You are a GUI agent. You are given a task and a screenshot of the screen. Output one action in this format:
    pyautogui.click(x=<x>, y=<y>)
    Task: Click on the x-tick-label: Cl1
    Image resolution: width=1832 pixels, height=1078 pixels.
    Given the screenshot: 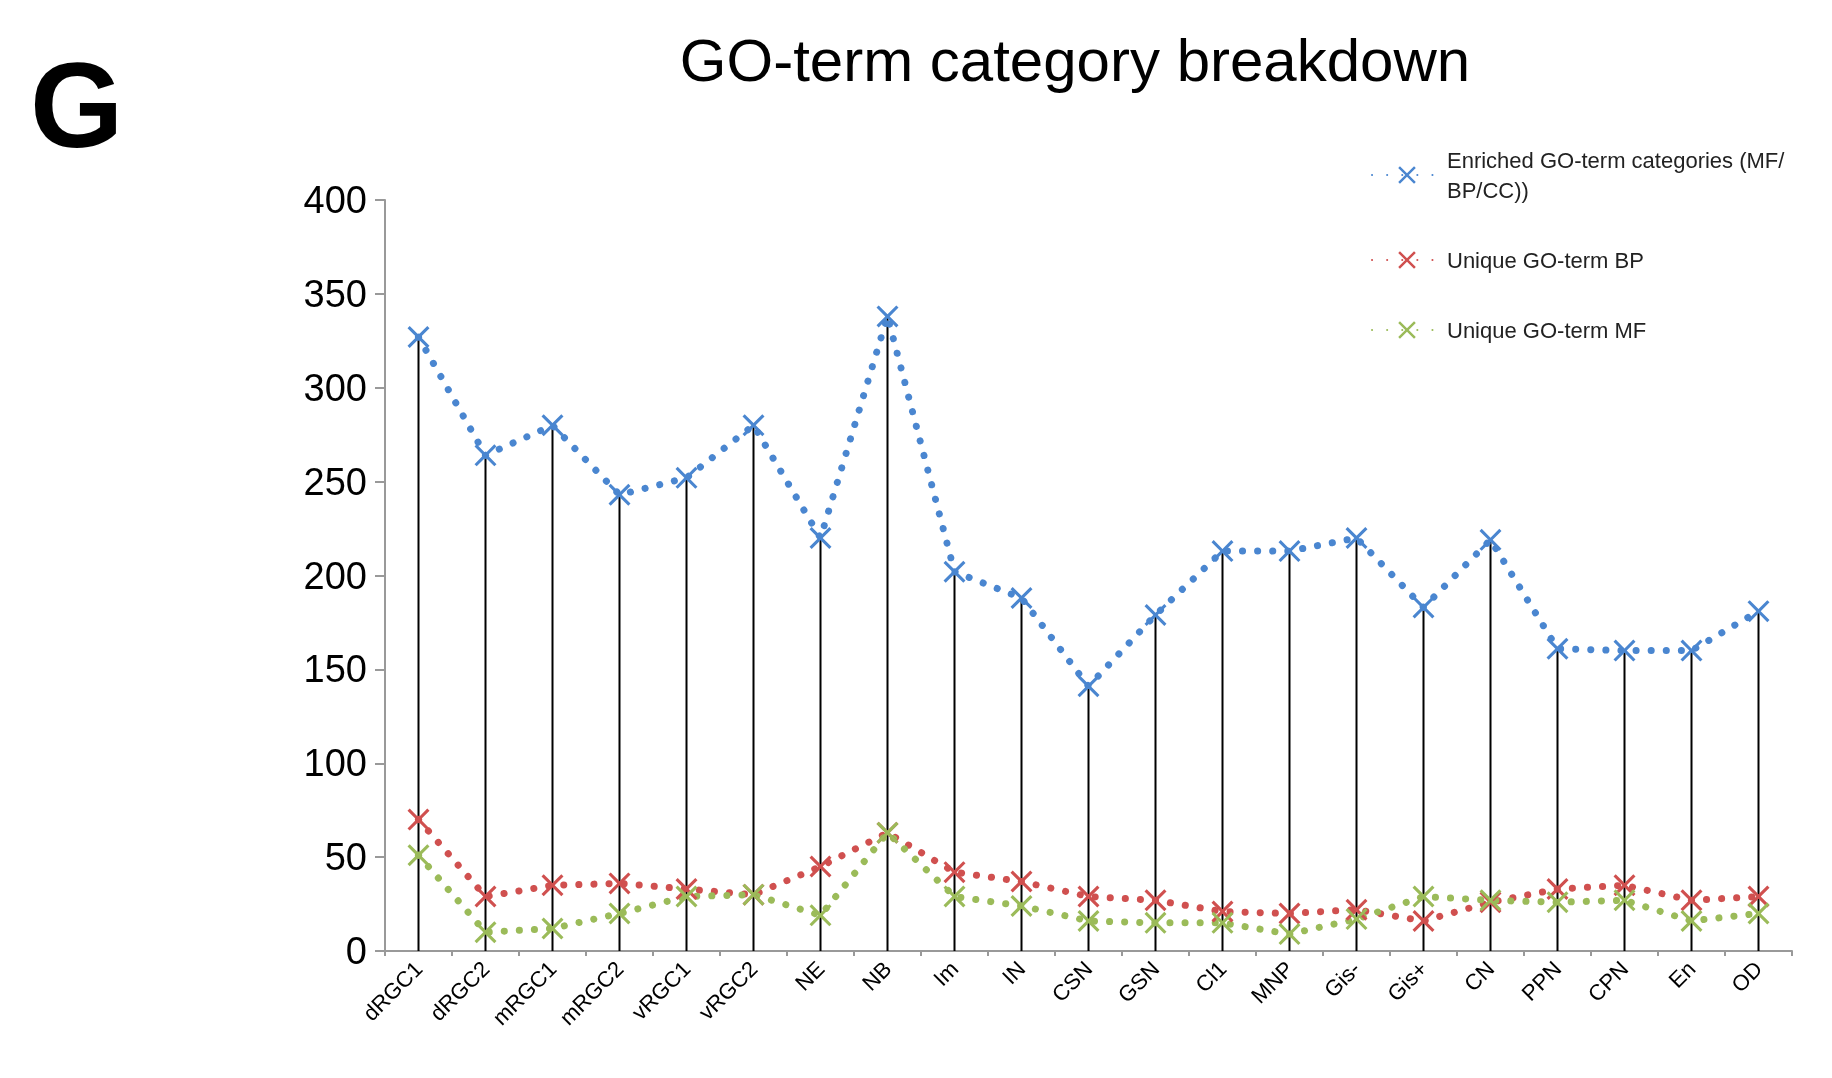 What is the action you would take?
    pyautogui.click(x=1211, y=977)
    